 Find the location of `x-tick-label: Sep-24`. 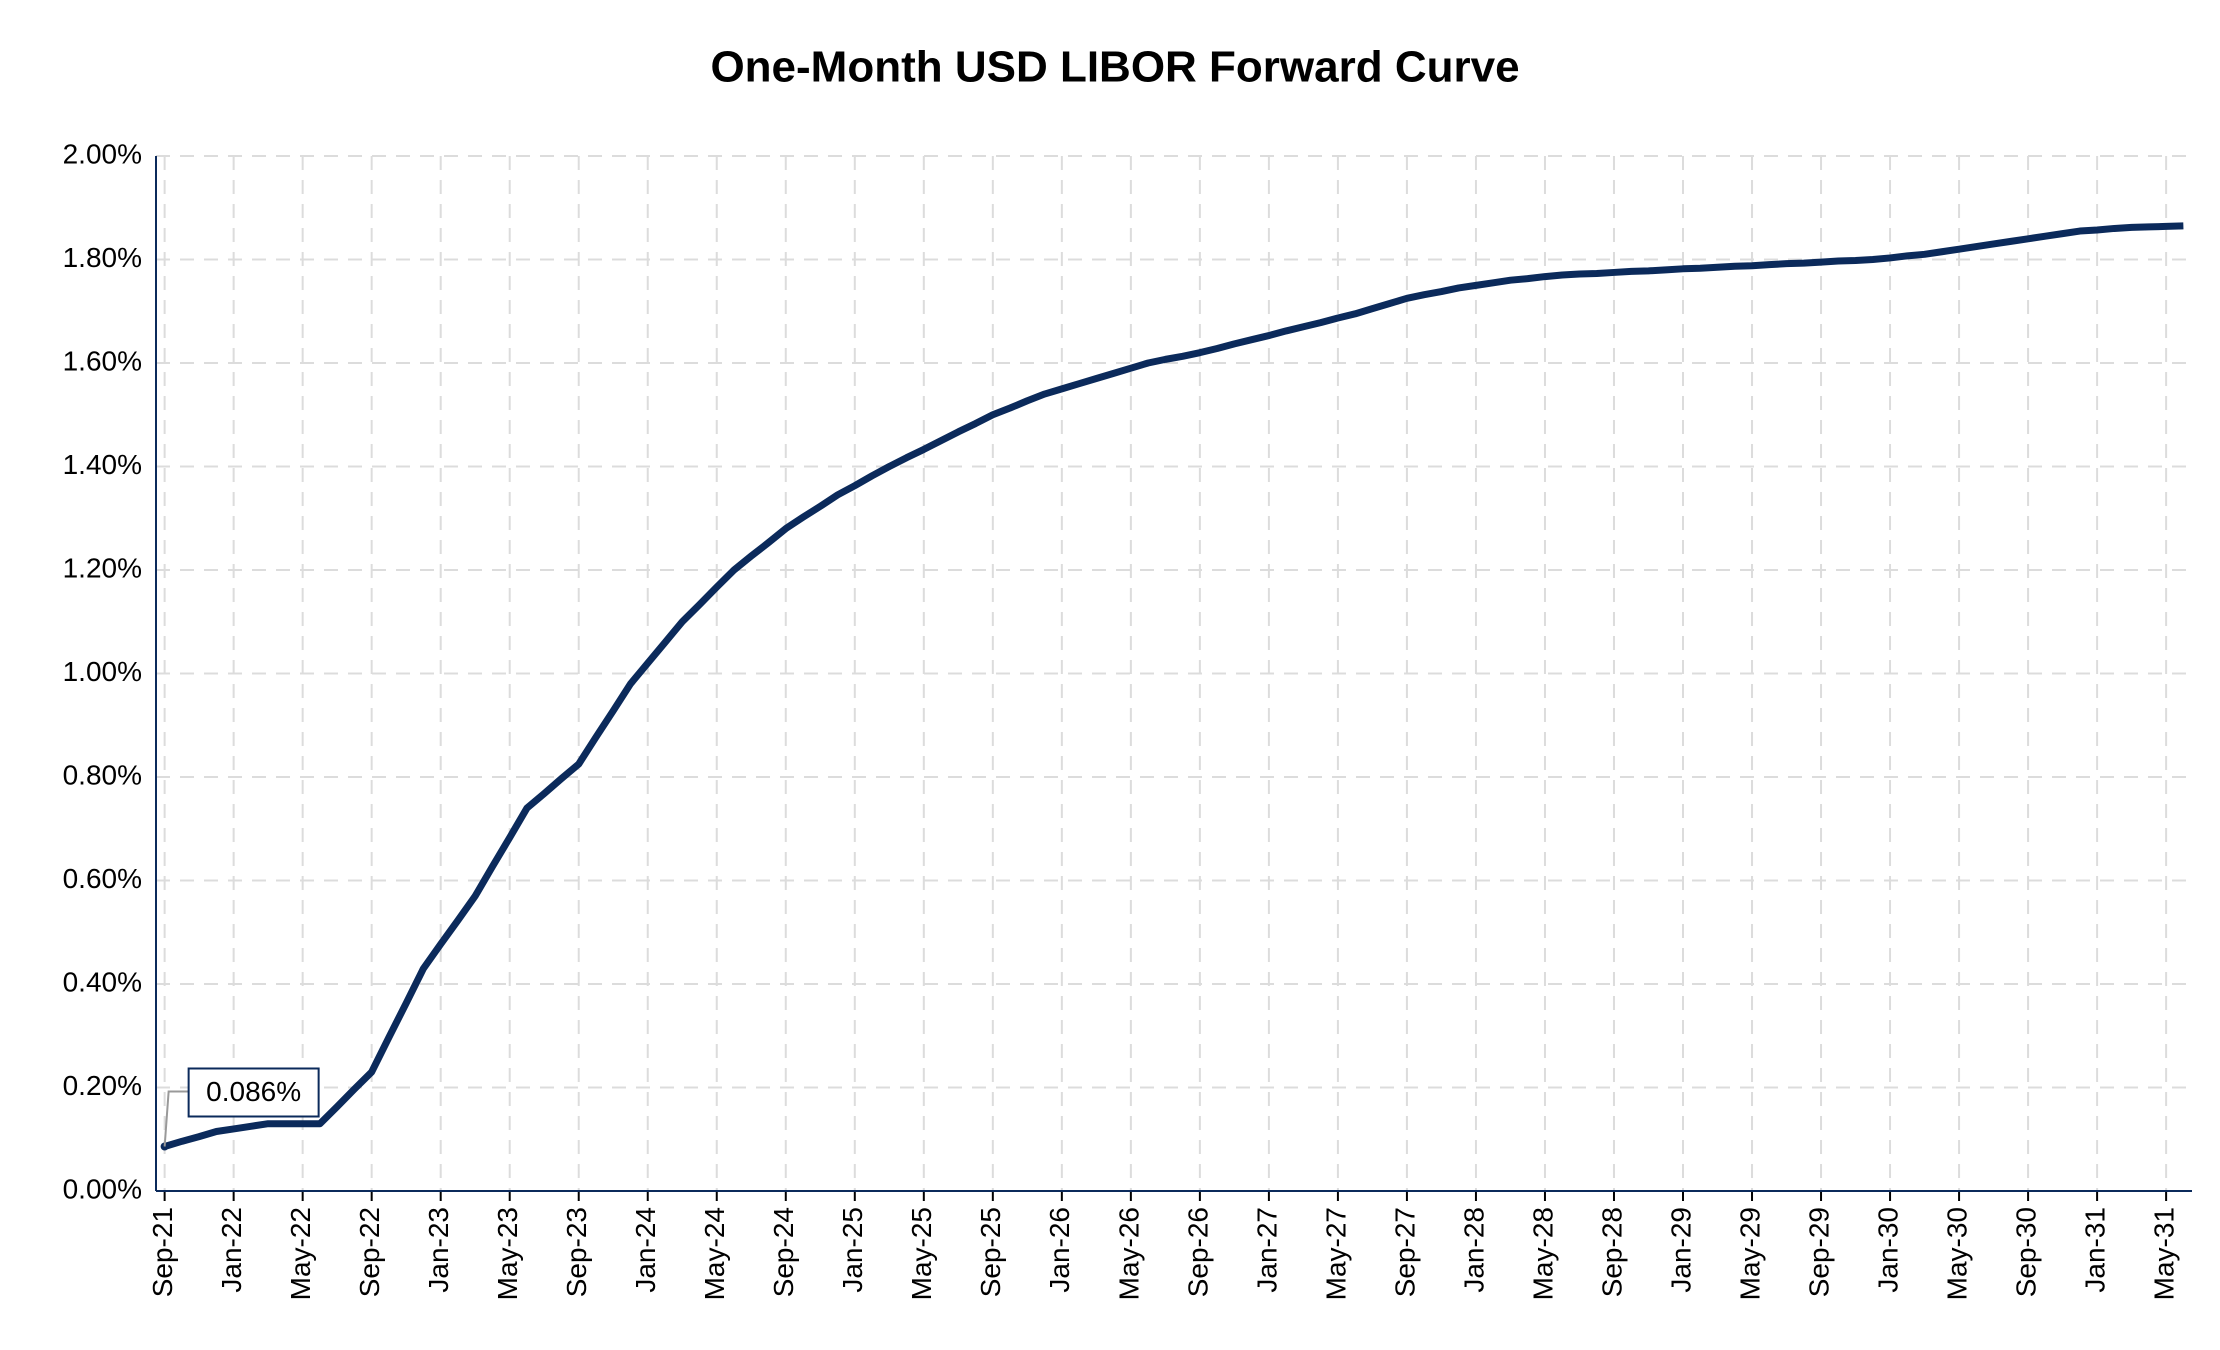

x-tick-label: Sep-24 is located at coordinates (783, 1252).